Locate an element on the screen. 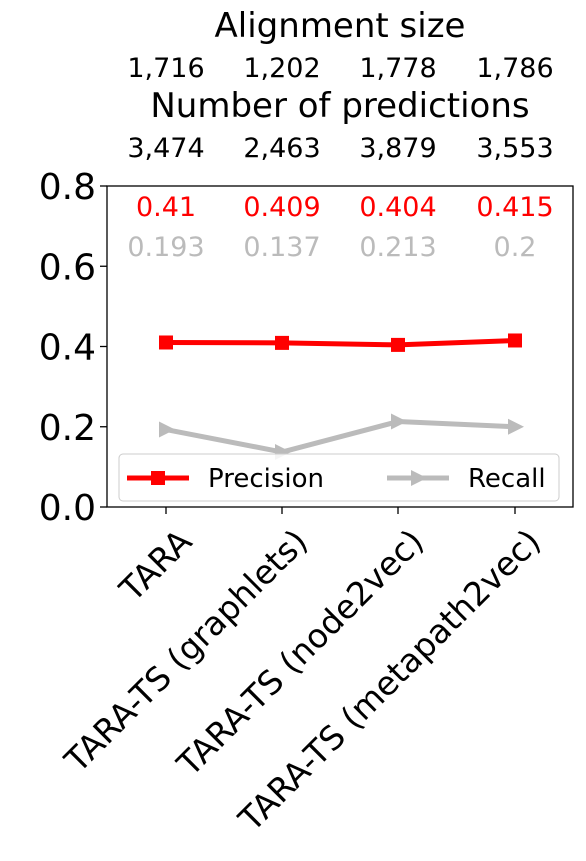  y-axis: 0.0 0.2 0.4 0.6 0.8 is located at coordinates (73, 348).